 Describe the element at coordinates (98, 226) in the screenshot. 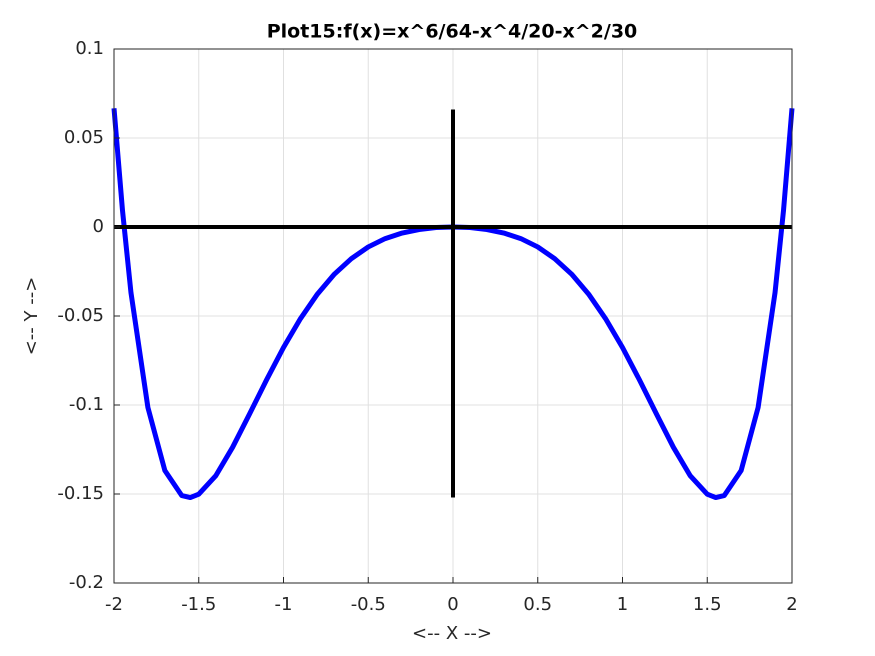

I see `y-tick-label: 0` at that location.